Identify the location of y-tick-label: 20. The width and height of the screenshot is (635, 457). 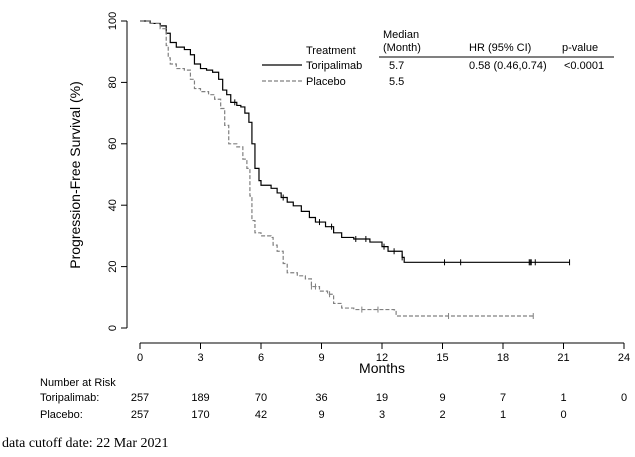
(113, 266).